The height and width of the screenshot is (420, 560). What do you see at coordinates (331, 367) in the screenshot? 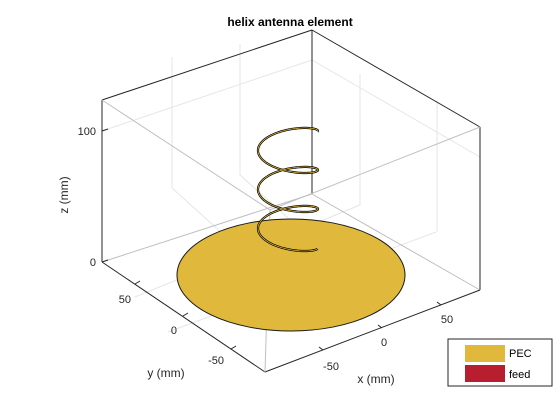
I see `x-tick-label: -50` at bounding box center [331, 367].